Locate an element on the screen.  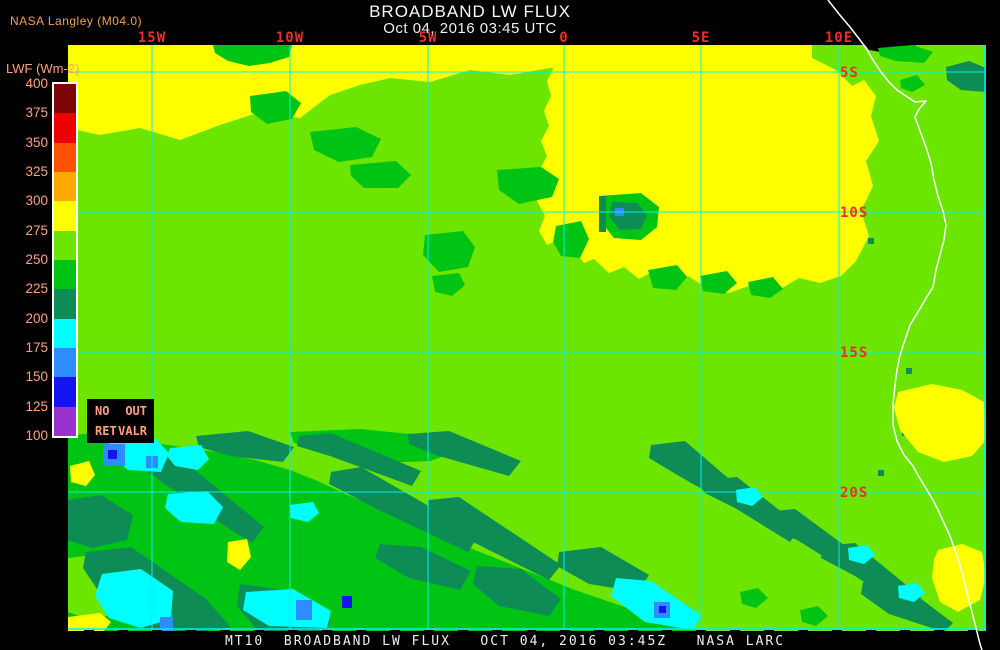
colorbar-tick-label: 275 is located at coordinates (36, 230).